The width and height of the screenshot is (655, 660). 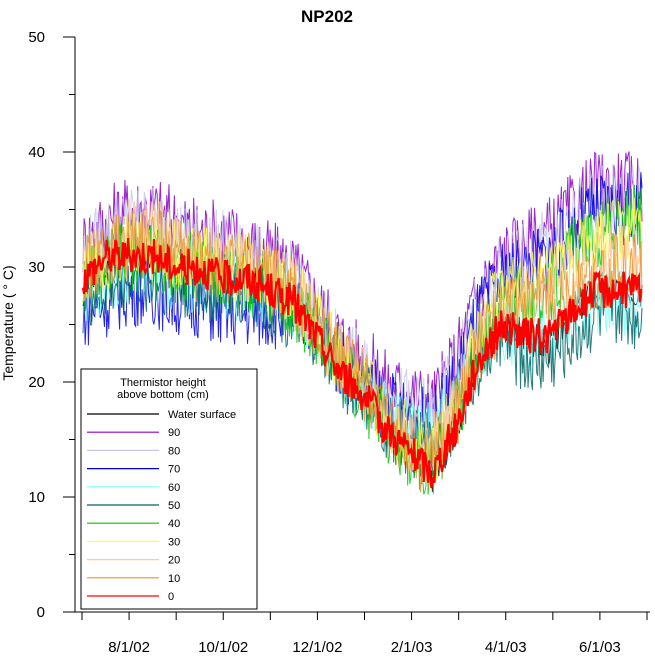 I want to click on x-tick-label: 6/1/03, so click(x=600, y=647).